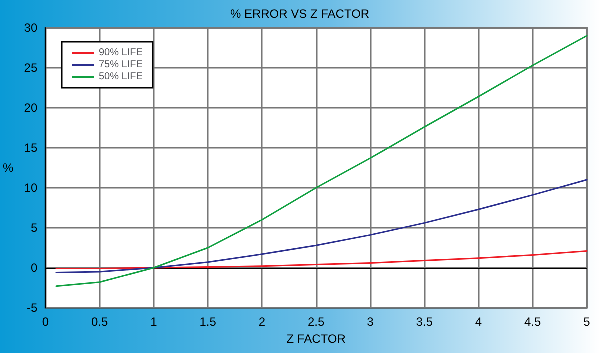 The image size is (600, 353). What do you see at coordinates (300, 14) in the screenshot?
I see `chart-title: % ERROR VS Z FACTOR` at bounding box center [300, 14].